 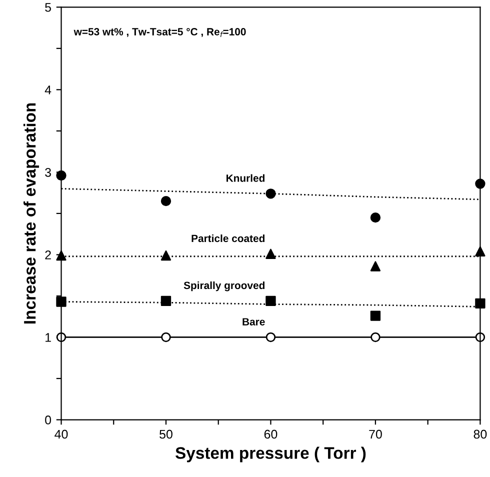 I want to click on x-tick-label: 50, so click(x=166, y=434).